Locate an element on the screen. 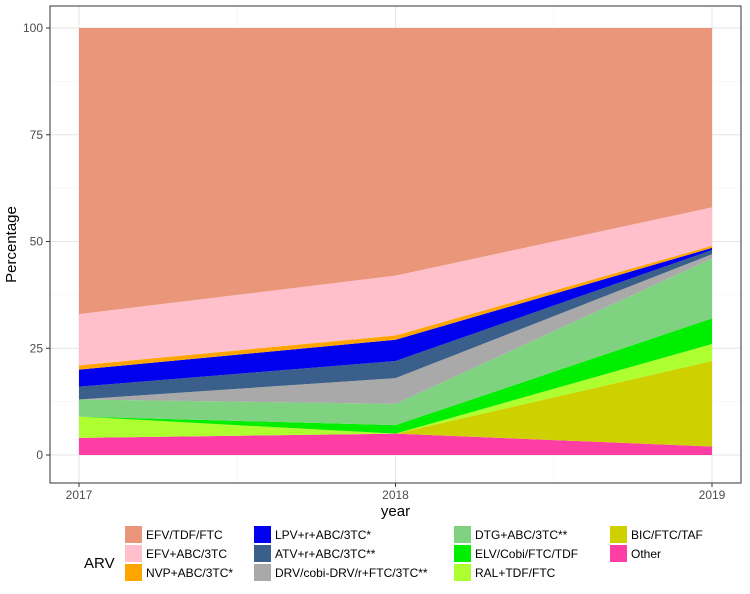  legend-swatch-lpv-r-abc-3tc is located at coordinates (262, 534).